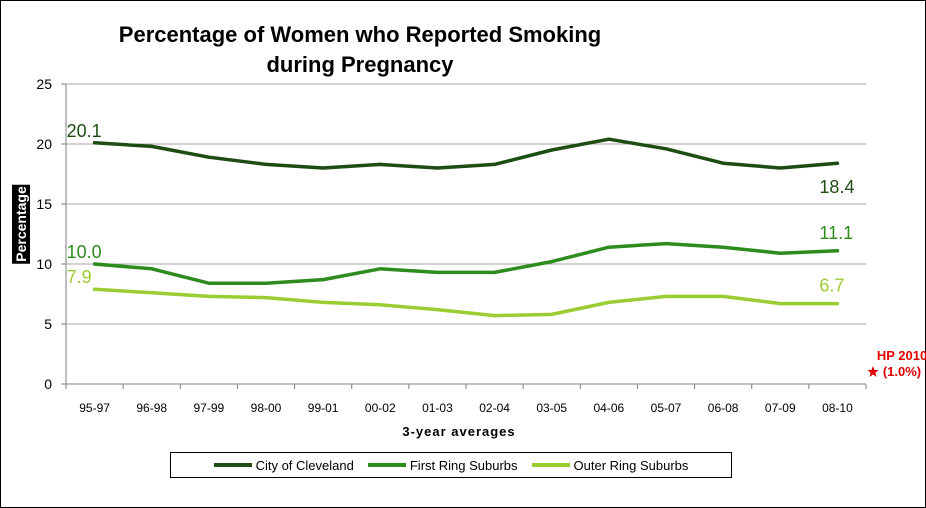 The height and width of the screenshot is (508, 926). What do you see at coordinates (873, 371) in the screenshot?
I see `star-icon` at bounding box center [873, 371].